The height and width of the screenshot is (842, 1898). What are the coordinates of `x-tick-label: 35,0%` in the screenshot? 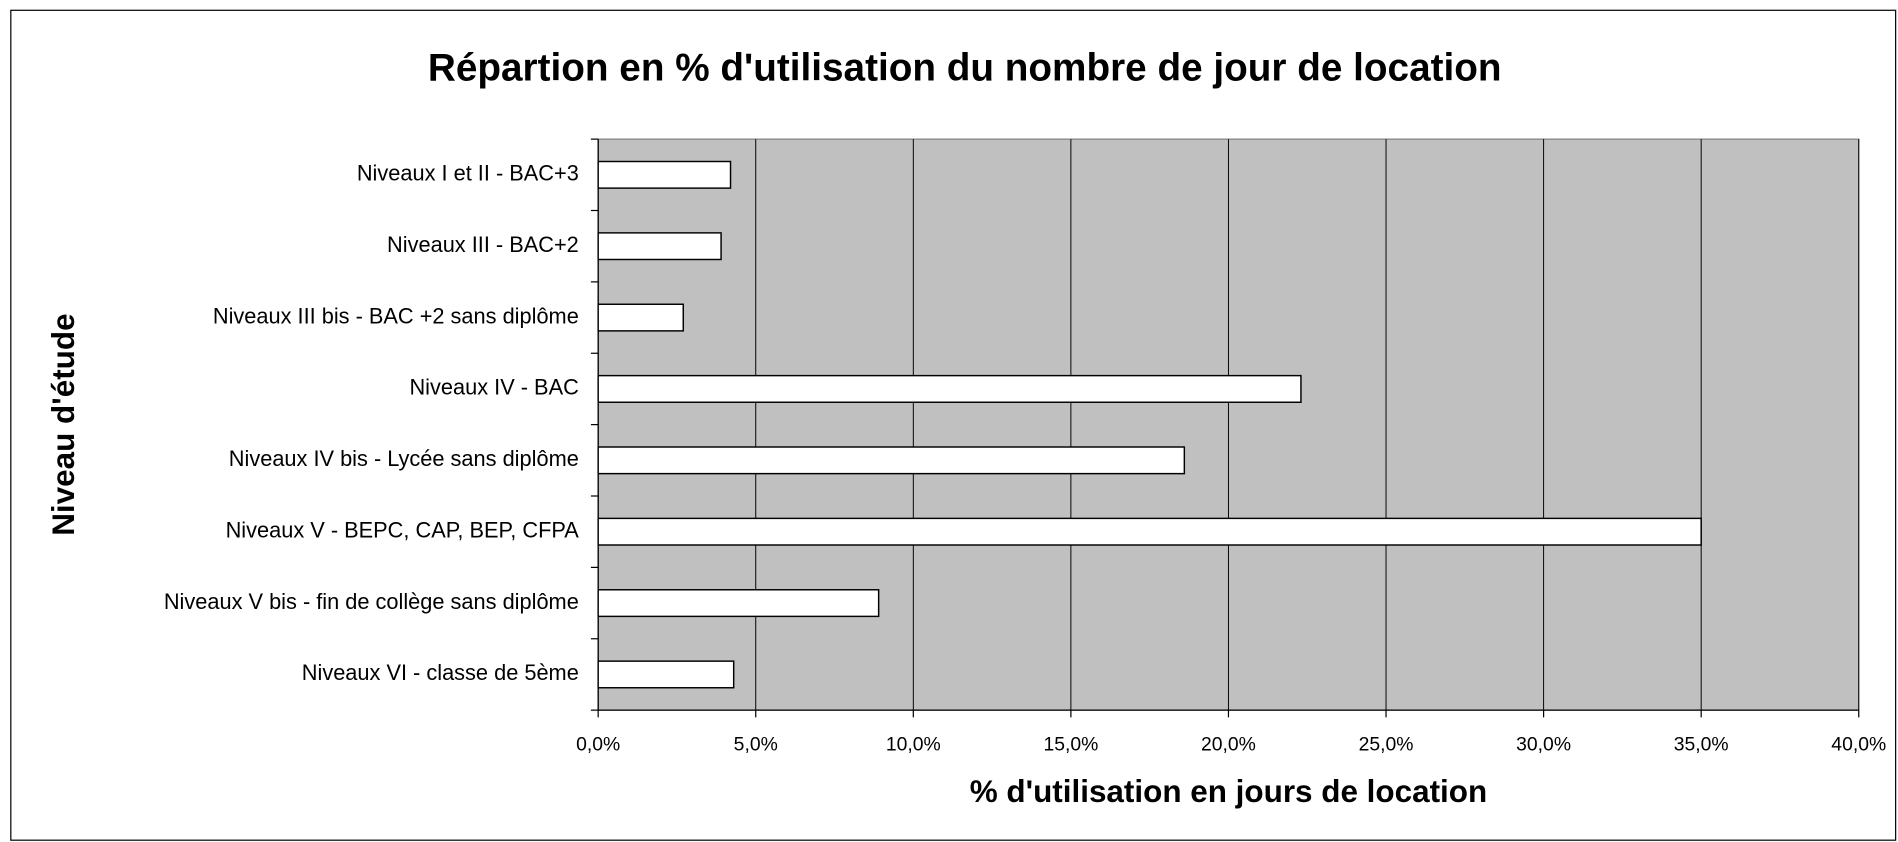 It's located at (1701, 744).